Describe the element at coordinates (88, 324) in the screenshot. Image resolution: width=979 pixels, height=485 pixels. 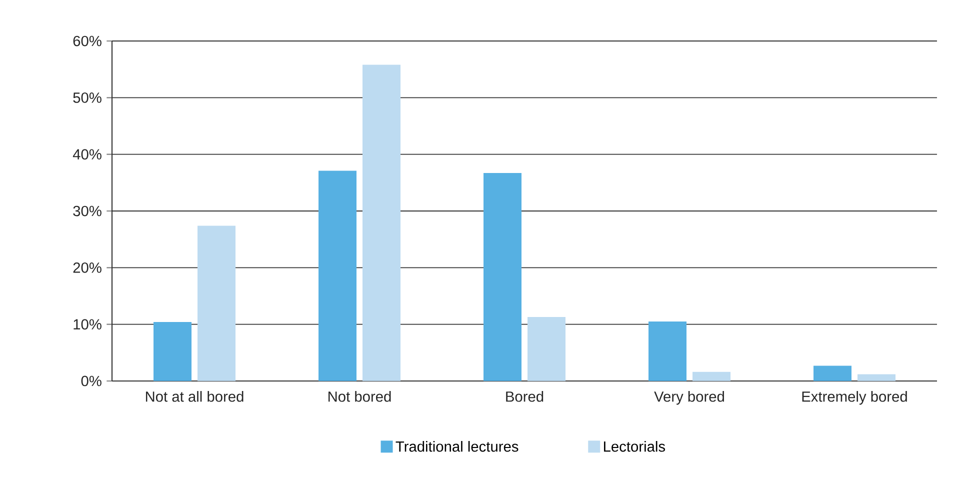
I see `y-tick-label: 10%` at that location.